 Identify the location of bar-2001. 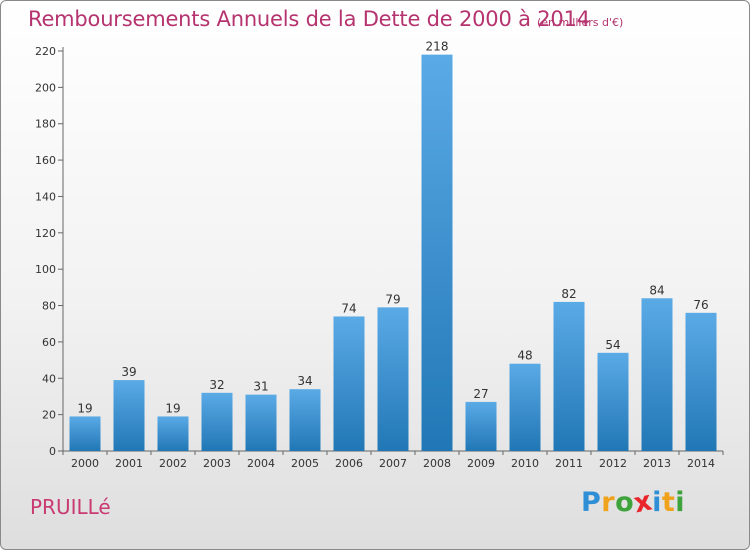
(129, 415).